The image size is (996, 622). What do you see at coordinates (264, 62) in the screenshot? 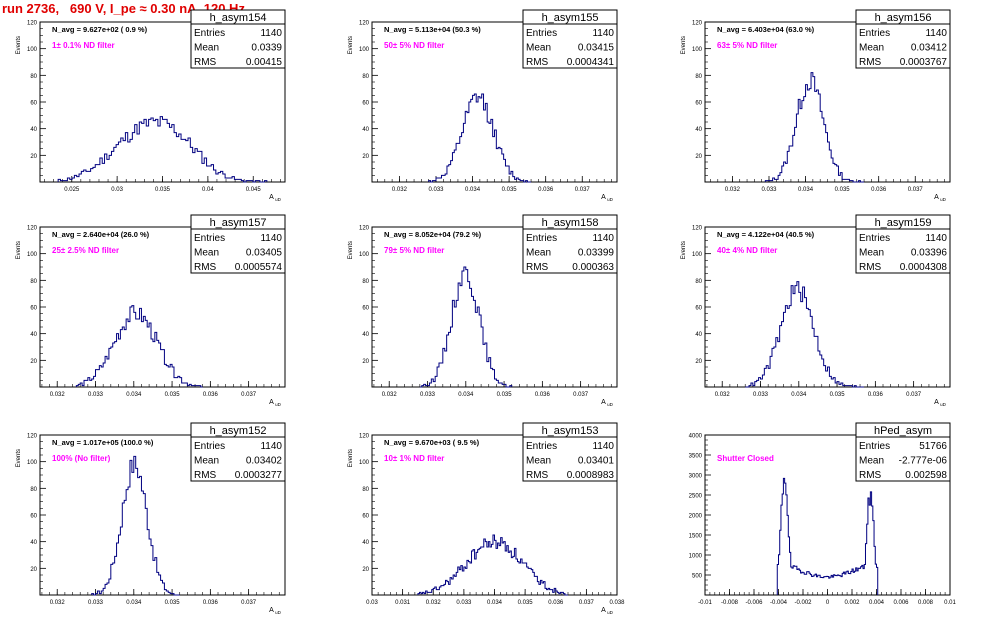
I see `stats-rms-value: 0.00415` at bounding box center [264, 62].